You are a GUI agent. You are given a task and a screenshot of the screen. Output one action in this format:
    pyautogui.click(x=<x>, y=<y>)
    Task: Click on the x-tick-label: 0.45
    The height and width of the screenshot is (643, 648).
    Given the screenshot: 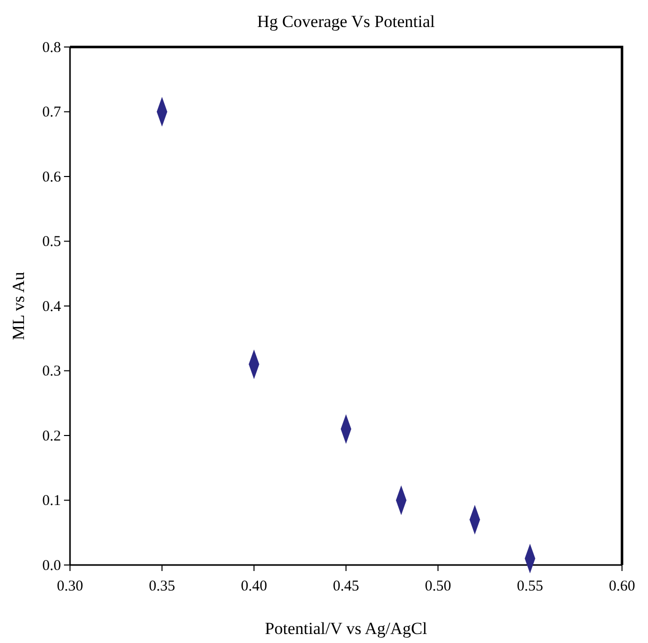 What is the action you would take?
    pyautogui.click(x=346, y=586)
    